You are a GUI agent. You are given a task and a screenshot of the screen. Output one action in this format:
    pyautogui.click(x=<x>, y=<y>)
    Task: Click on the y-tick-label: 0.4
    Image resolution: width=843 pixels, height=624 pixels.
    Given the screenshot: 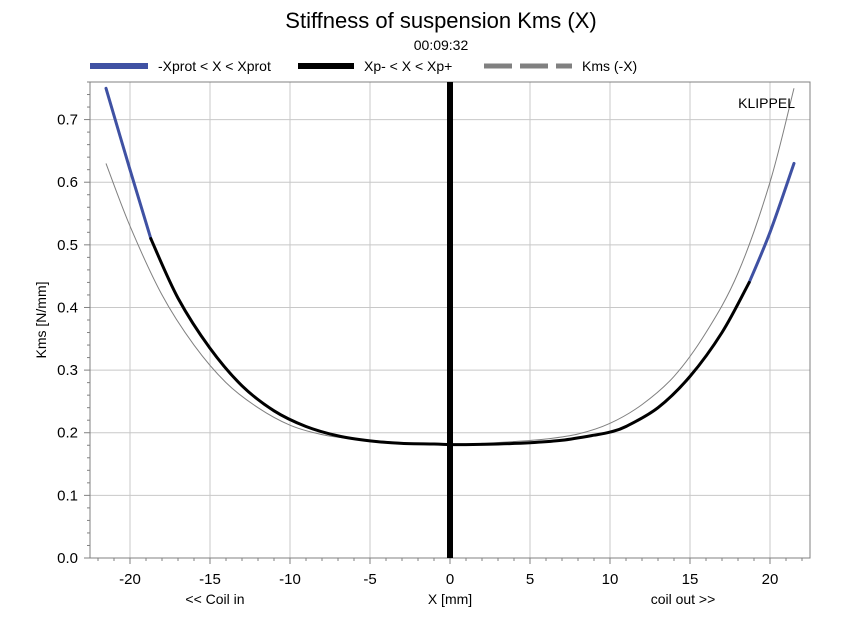 What is the action you would take?
    pyautogui.click(x=67, y=307)
    